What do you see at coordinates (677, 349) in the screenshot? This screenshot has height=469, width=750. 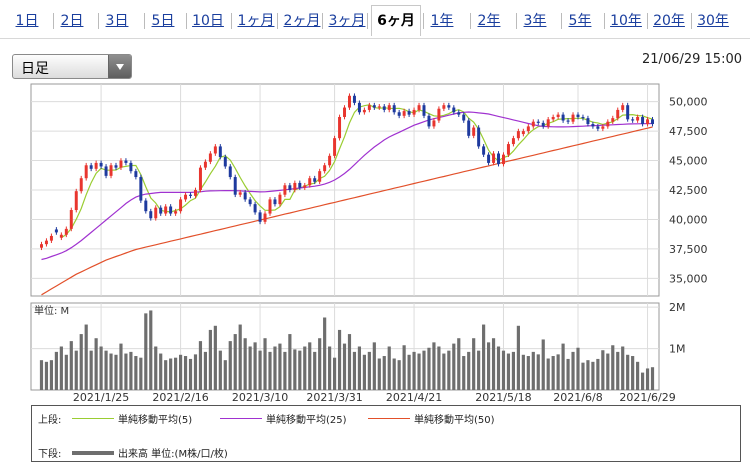 I see `volume-tick-label-1: 1M` at bounding box center [677, 349].